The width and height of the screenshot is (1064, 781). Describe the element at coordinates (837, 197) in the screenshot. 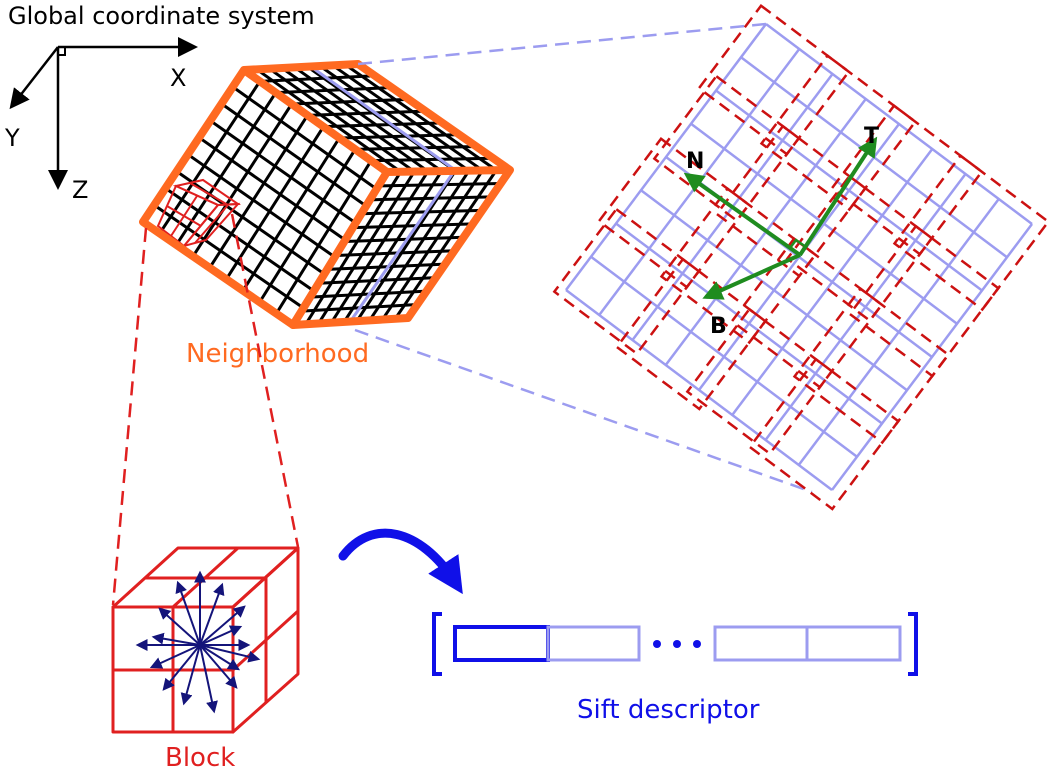

I see `t-axis-arrow` at that location.